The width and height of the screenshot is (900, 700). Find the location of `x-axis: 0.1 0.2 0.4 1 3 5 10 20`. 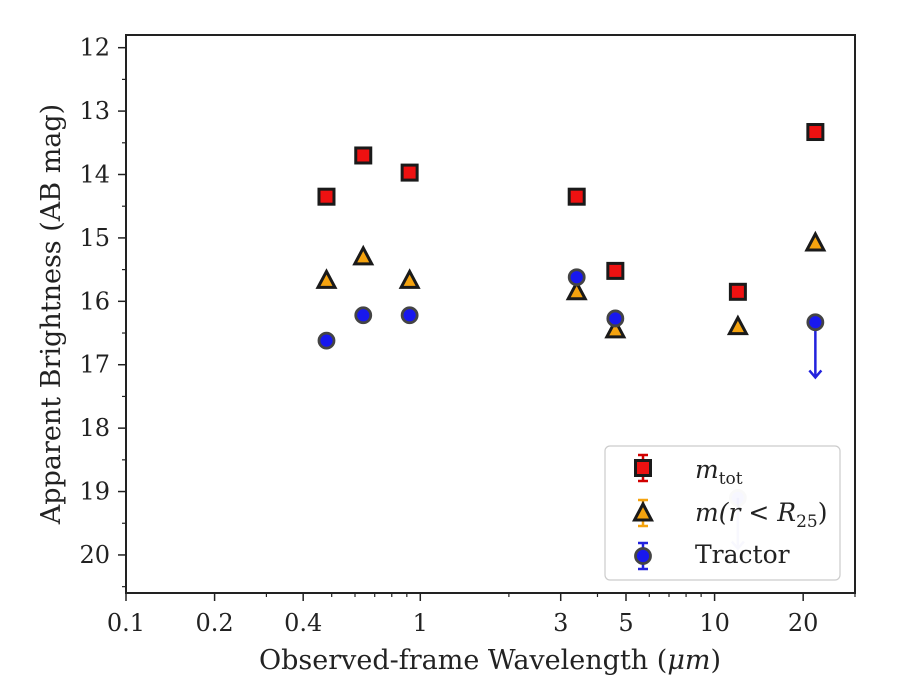

x-axis: 0.1 0.2 0.4 1 3 5 10 20 is located at coordinates (481, 615).